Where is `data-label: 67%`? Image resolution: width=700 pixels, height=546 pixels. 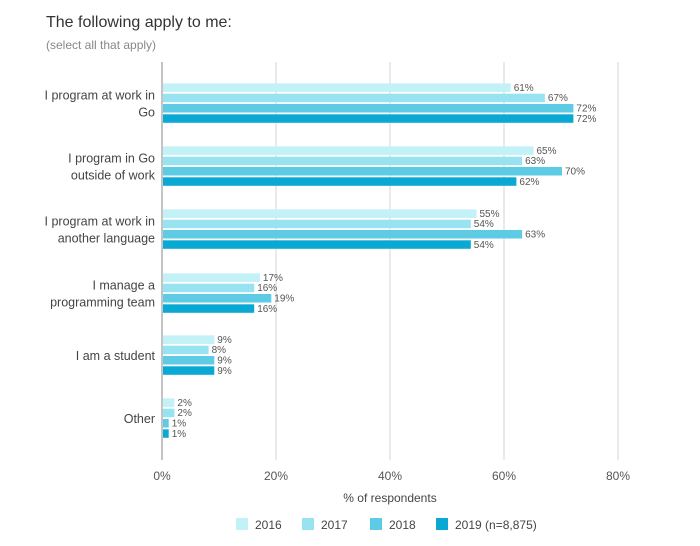
data-label: 67% is located at coordinates (558, 98).